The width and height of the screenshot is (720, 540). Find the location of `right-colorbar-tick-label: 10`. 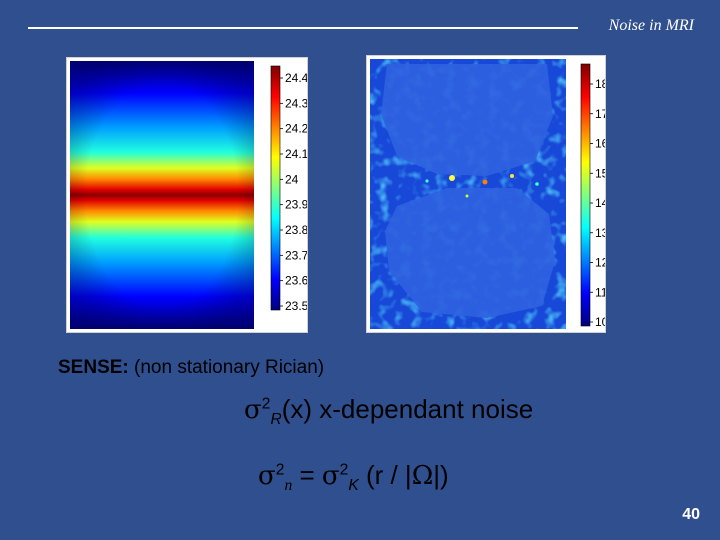

right-colorbar-tick-label: 10 is located at coordinates (600, 322).